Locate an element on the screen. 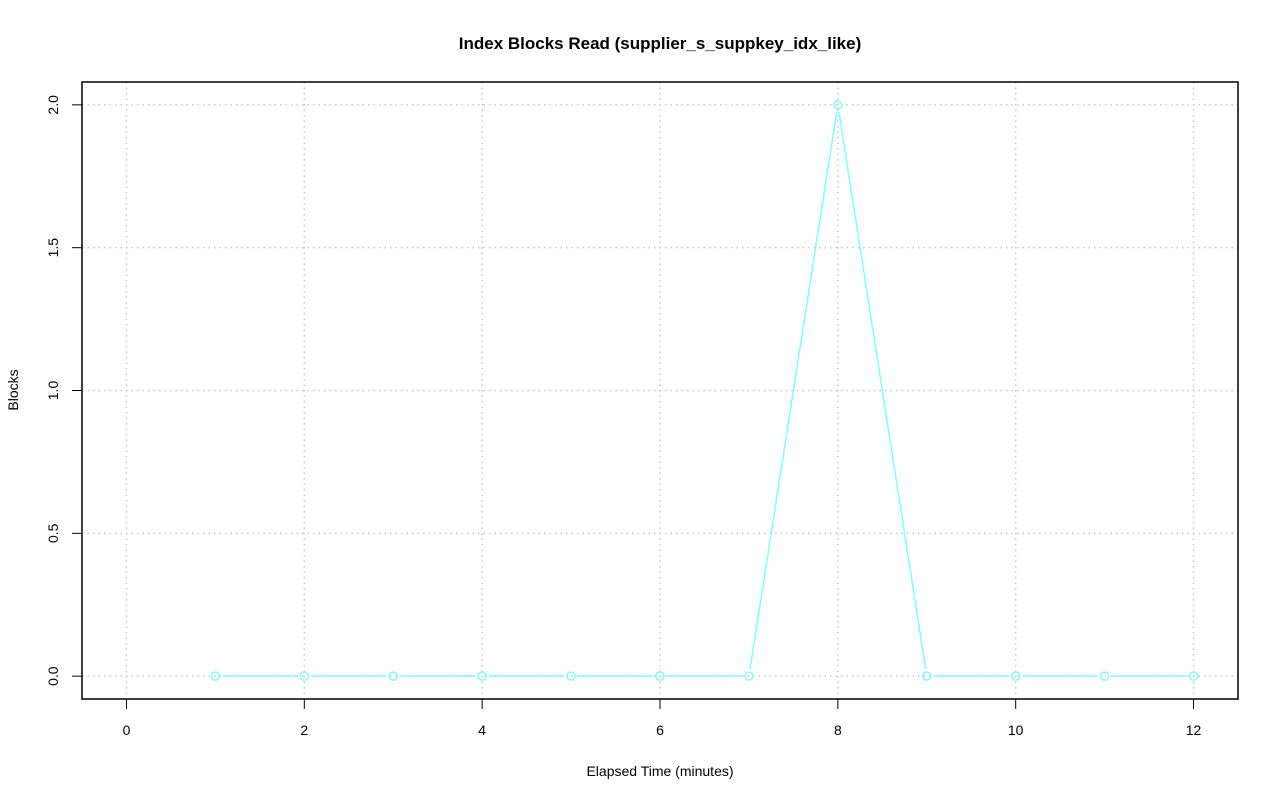  x-tick-label: 0 is located at coordinates (127, 730).